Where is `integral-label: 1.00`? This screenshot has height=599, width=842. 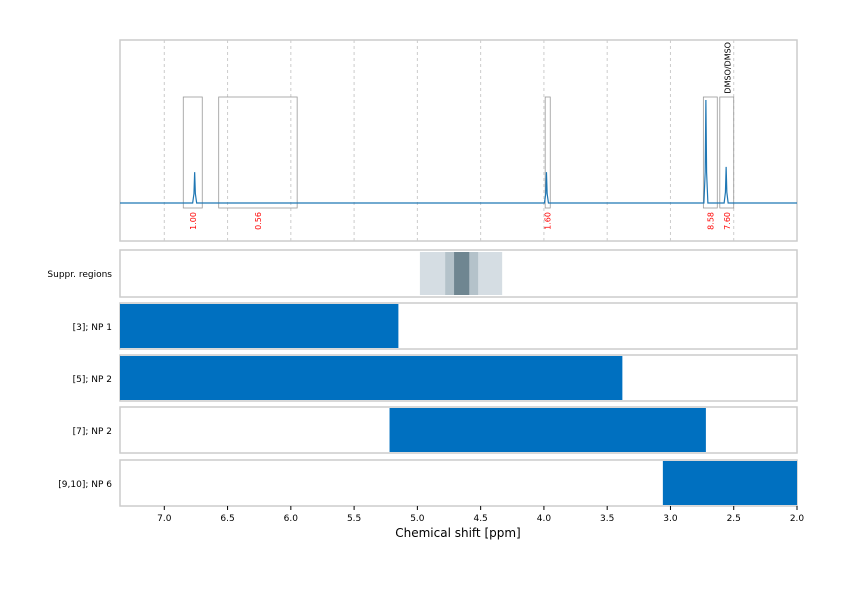 integral-label: 1.00 is located at coordinates (193, 221).